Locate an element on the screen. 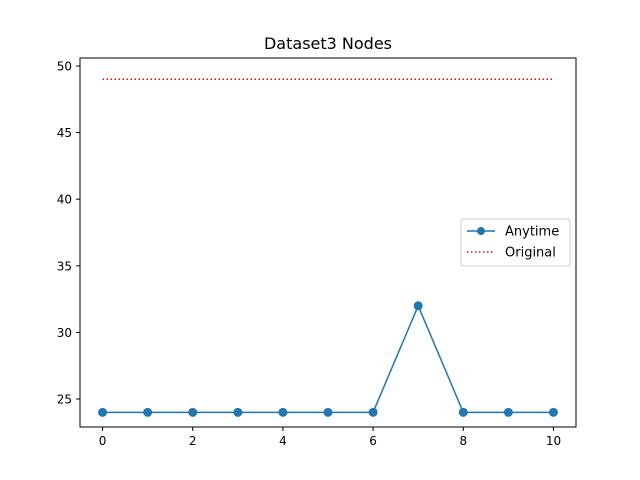  legend-label-anytime: Anytime is located at coordinates (532, 232).